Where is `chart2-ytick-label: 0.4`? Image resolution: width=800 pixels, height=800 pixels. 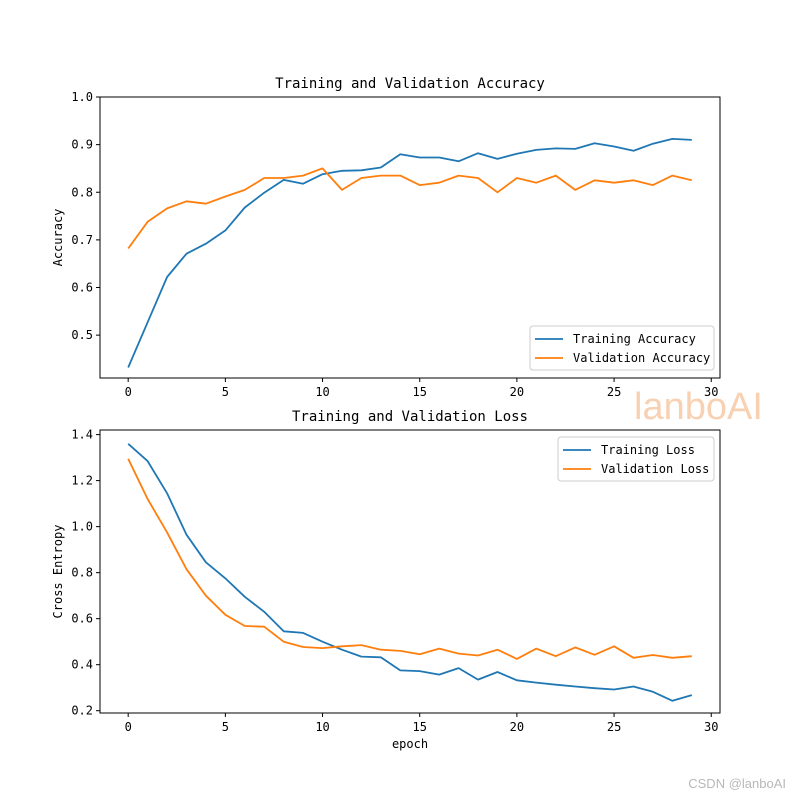
chart2-ytick-label: 0.4 is located at coordinates (82, 665).